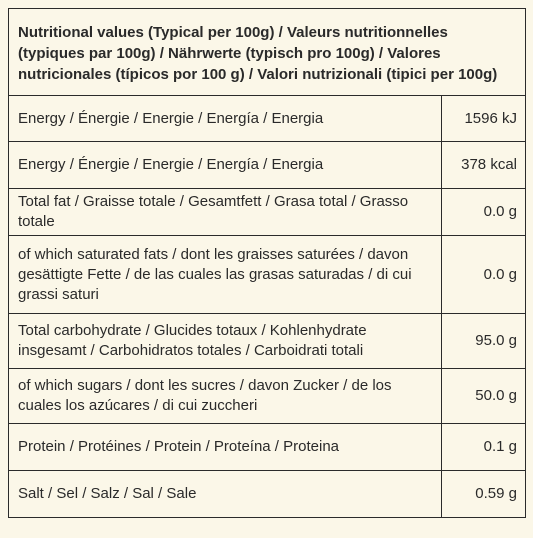 The width and height of the screenshot is (533, 538). Describe the element at coordinates (225, 494) in the screenshot. I see `nutrient-label-salt: Salt / Sel / Salz / Sal / Sale` at that location.